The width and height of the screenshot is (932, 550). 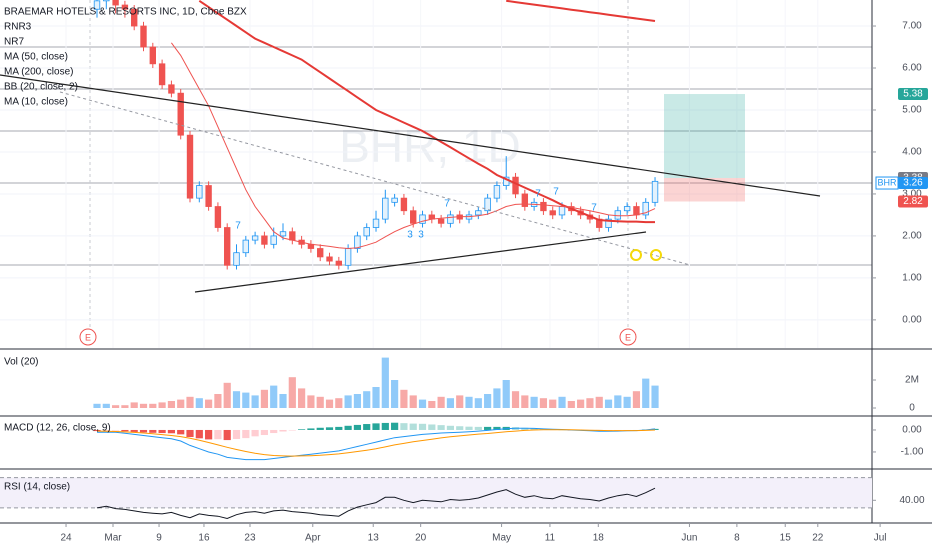 What do you see at coordinates (37, 487) in the screenshot?
I see `pane-label: RSI (14, close)` at bounding box center [37, 487].